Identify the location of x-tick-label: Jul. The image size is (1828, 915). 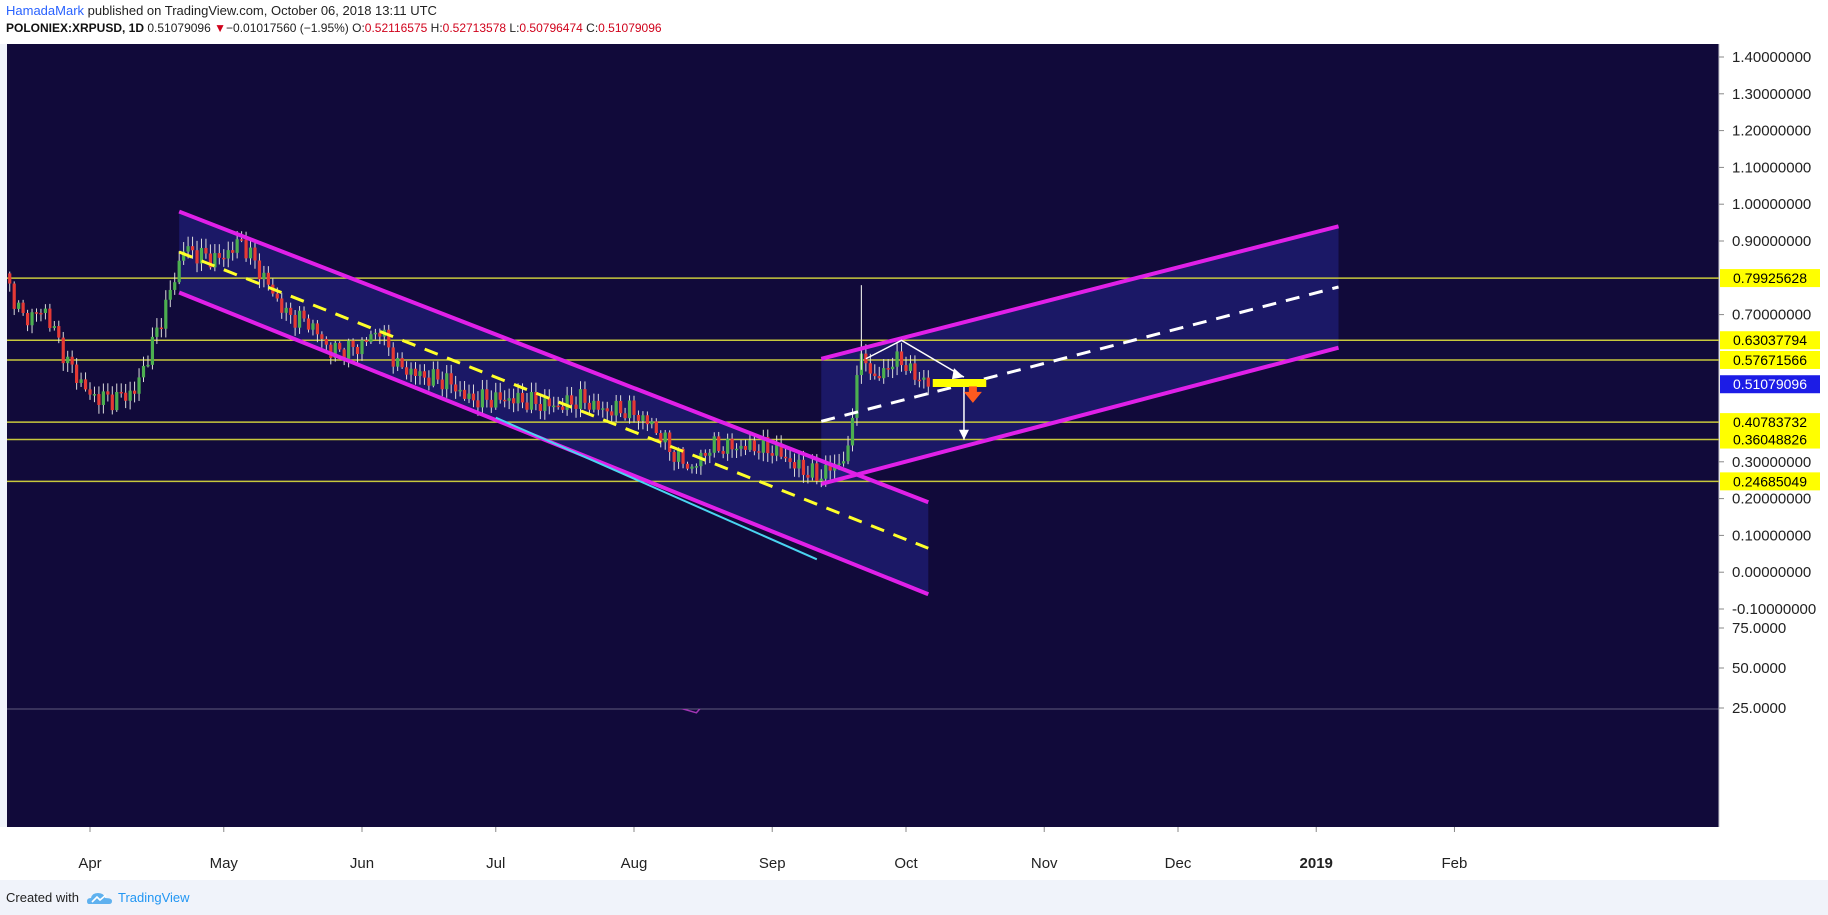
(495, 863).